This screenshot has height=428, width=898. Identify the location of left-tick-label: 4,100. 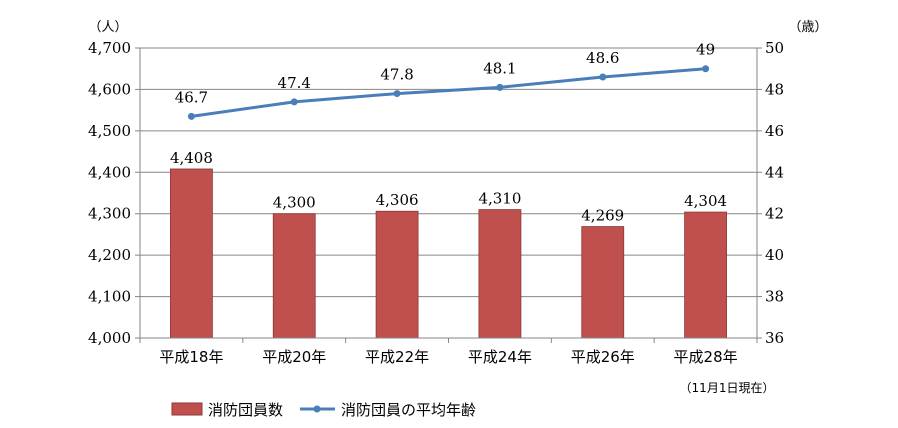
(109, 297).